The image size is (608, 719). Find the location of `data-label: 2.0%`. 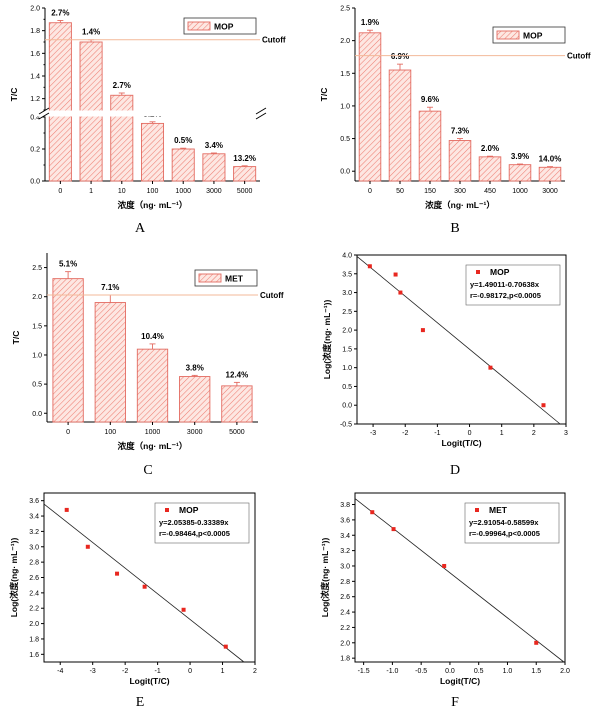

data-label: 2.0% is located at coordinates (490, 148).